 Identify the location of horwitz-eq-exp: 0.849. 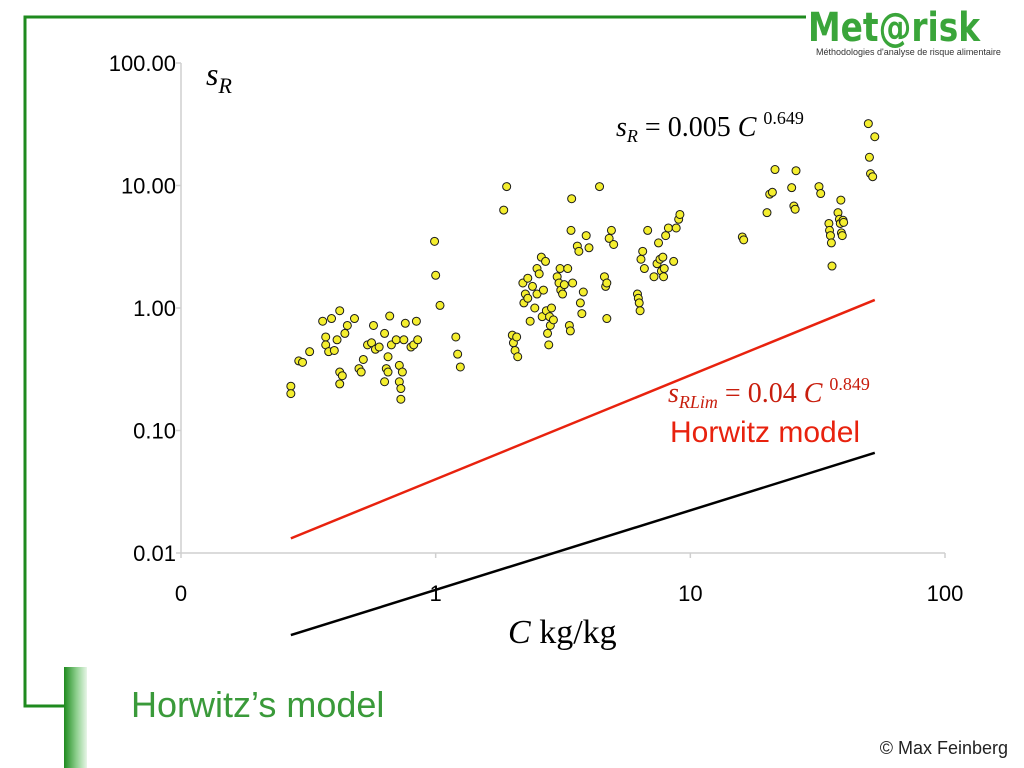
(849, 384).